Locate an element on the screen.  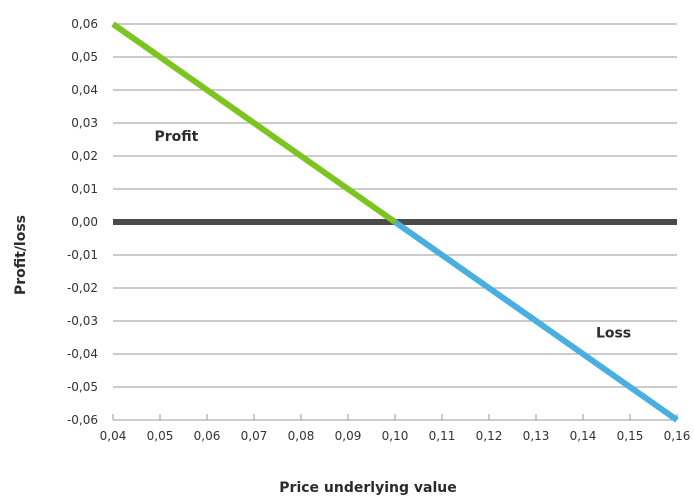
y-tick-label: 0,02 is located at coordinates (84, 156).